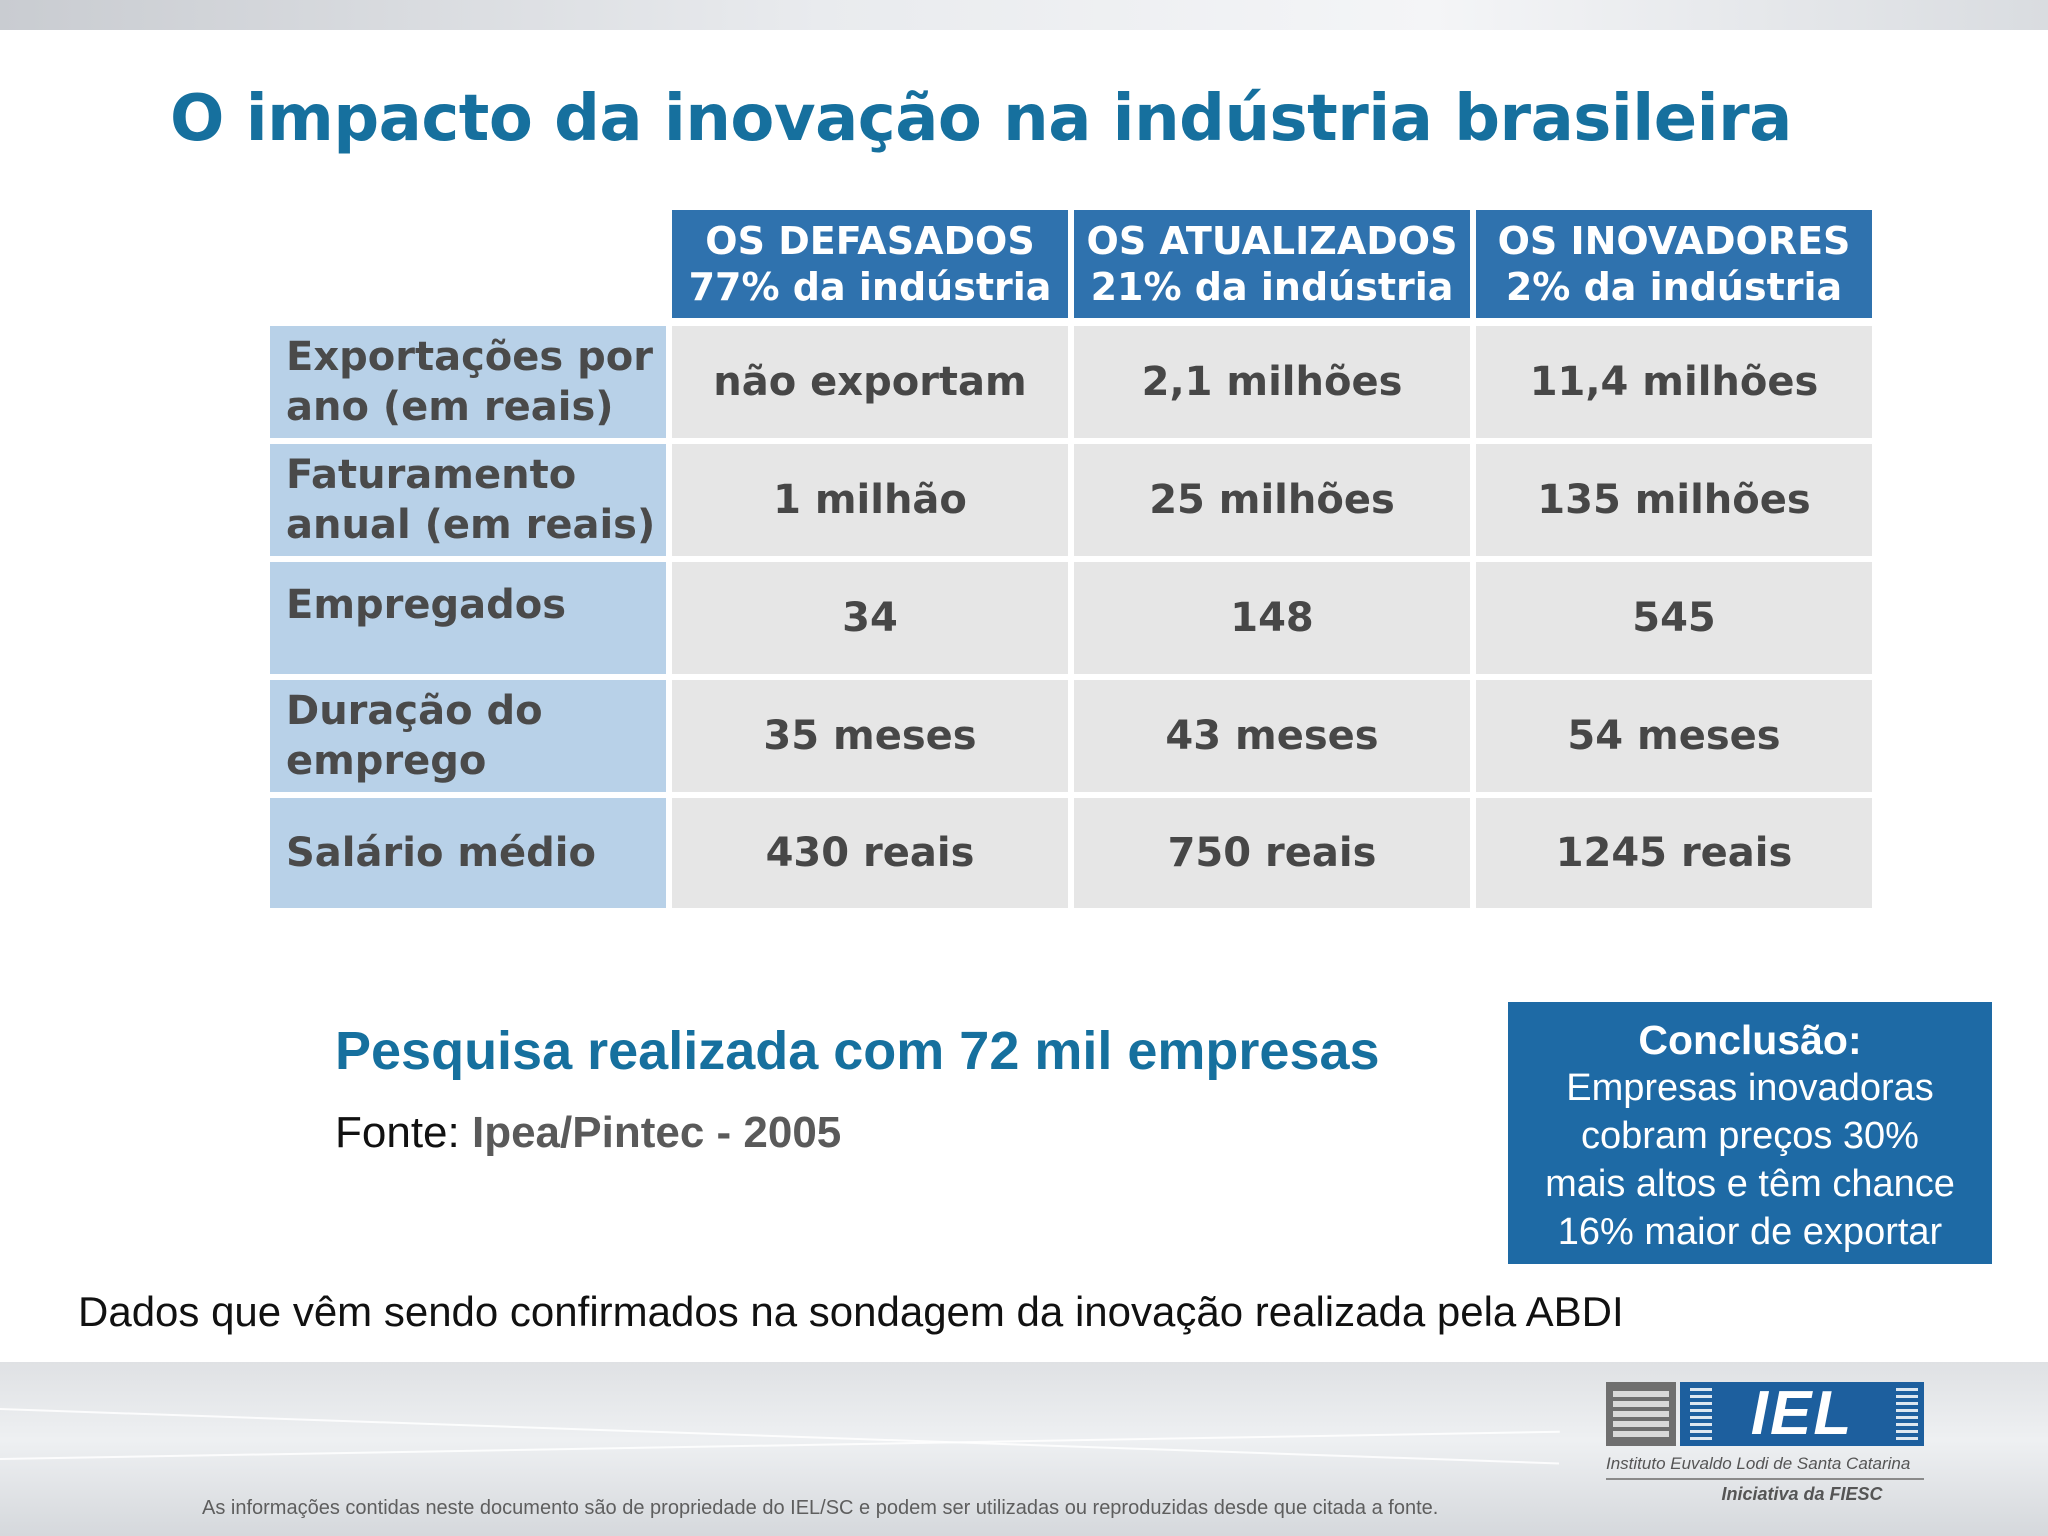  What do you see at coordinates (397, 1132) in the screenshot?
I see `source-label: Fonte:` at bounding box center [397, 1132].